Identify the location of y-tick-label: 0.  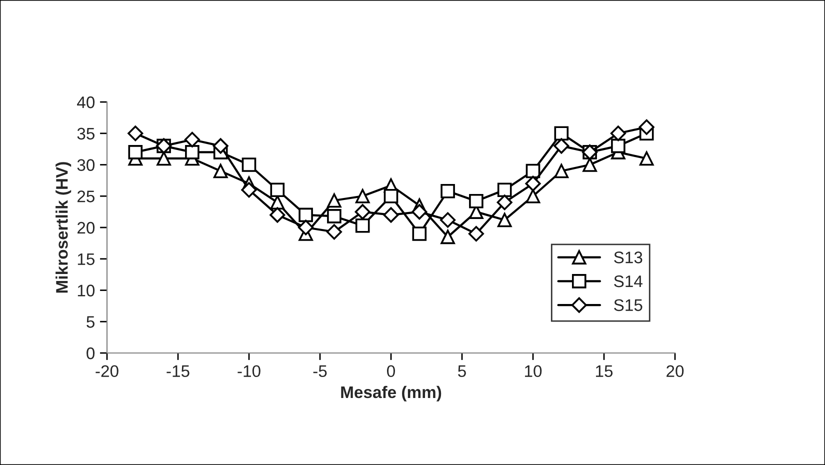
(90, 353).